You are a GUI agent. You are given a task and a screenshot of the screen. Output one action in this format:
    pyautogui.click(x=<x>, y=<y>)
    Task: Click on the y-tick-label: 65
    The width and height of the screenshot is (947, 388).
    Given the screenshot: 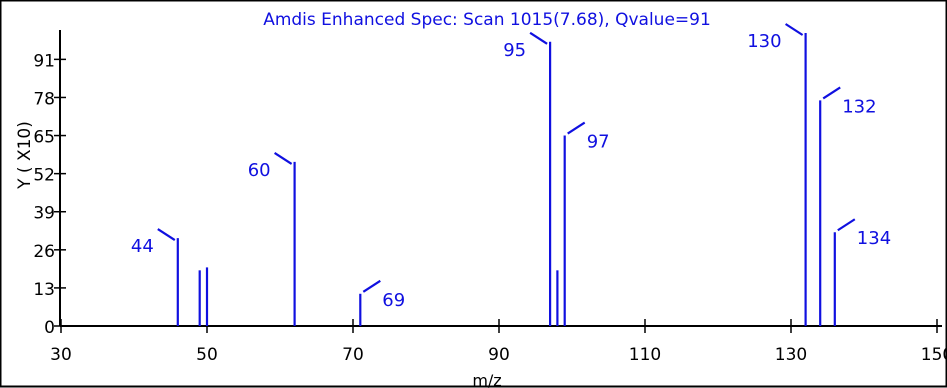 What is the action you would take?
    pyautogui.click(x=44, y=138)
    